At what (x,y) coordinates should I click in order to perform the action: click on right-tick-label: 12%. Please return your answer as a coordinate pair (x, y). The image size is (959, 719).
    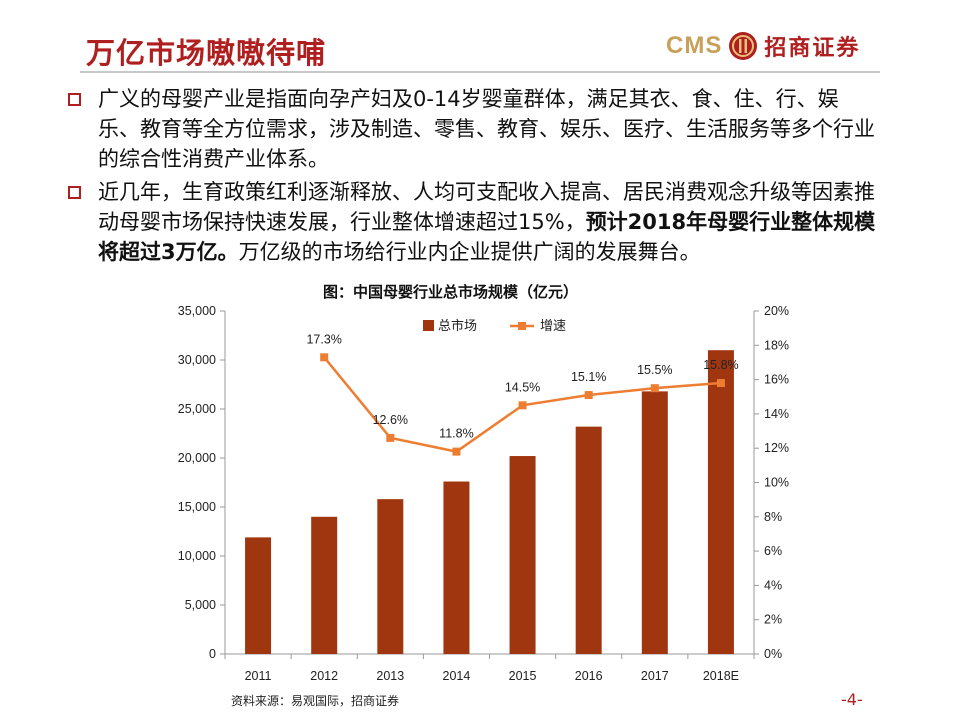
    Looking at the image, I should click on (776, 448).